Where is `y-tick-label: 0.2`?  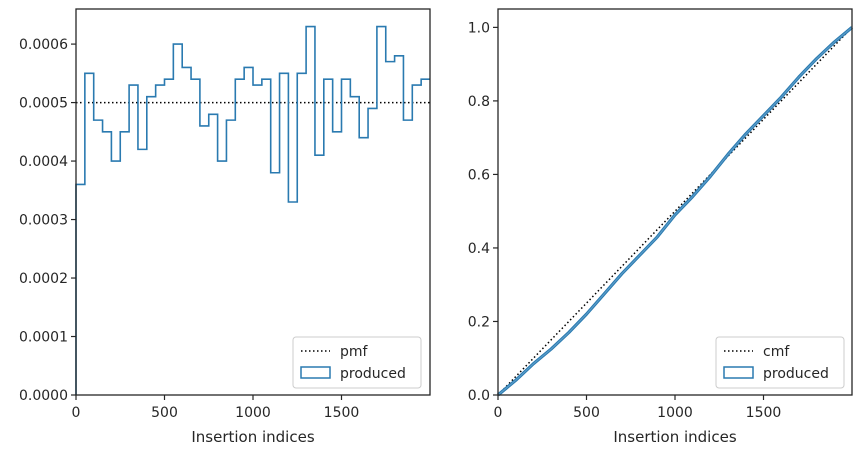
y-tick-label: 0.2 is located at coordinates (479, 322).